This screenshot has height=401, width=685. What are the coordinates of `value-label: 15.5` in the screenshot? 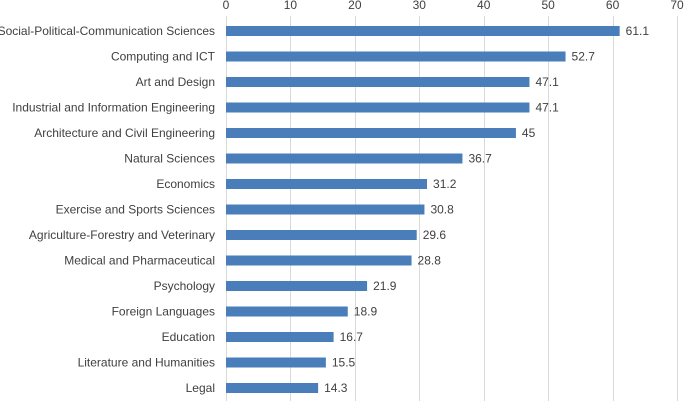 It's located at (344, 363).